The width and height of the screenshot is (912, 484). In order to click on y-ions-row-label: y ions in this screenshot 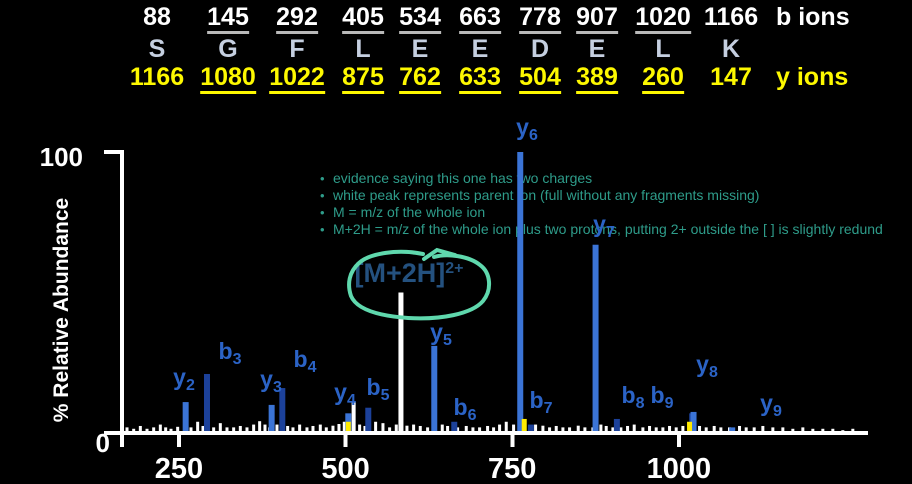, I will do `click(812, 77)`.